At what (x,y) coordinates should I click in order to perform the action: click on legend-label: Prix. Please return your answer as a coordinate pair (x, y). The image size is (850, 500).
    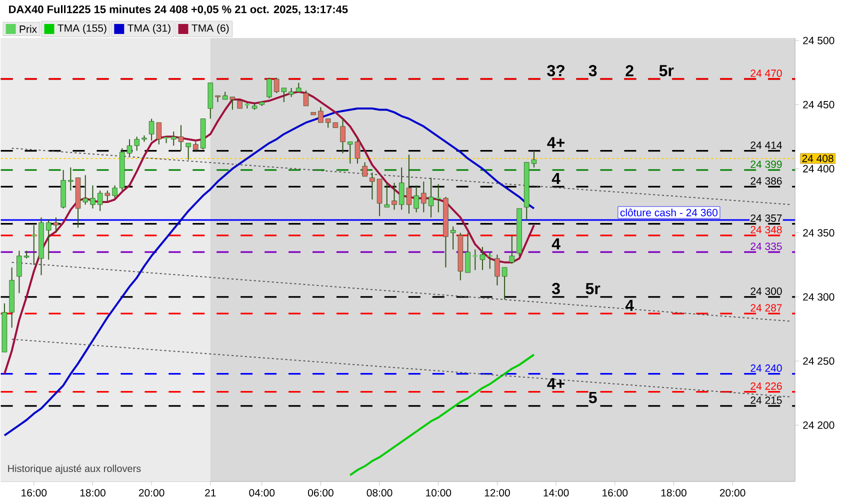
    Looking at the image, I should click on (28, 29).